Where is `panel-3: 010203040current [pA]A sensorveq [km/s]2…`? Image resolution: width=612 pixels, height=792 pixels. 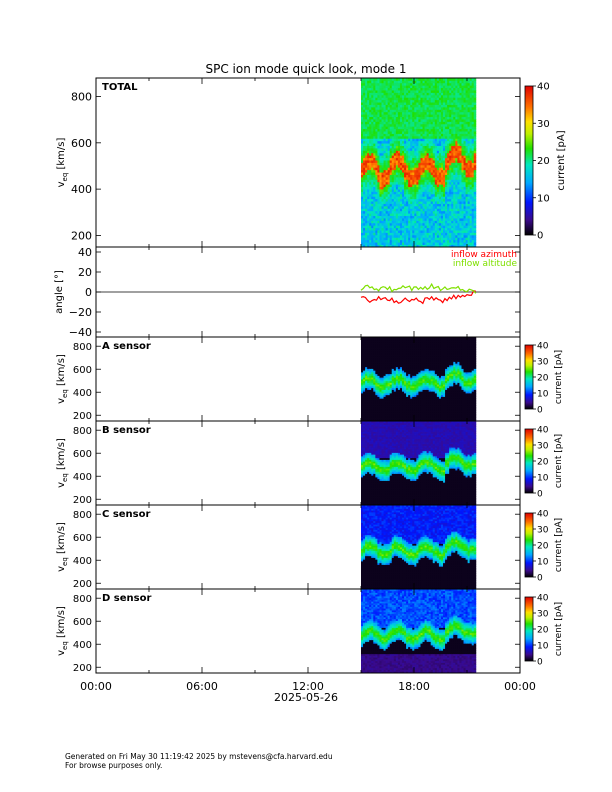
panel-3: 010203040current [pA]A sensorveq [km/s]2… is located at coordinates (310, 379).